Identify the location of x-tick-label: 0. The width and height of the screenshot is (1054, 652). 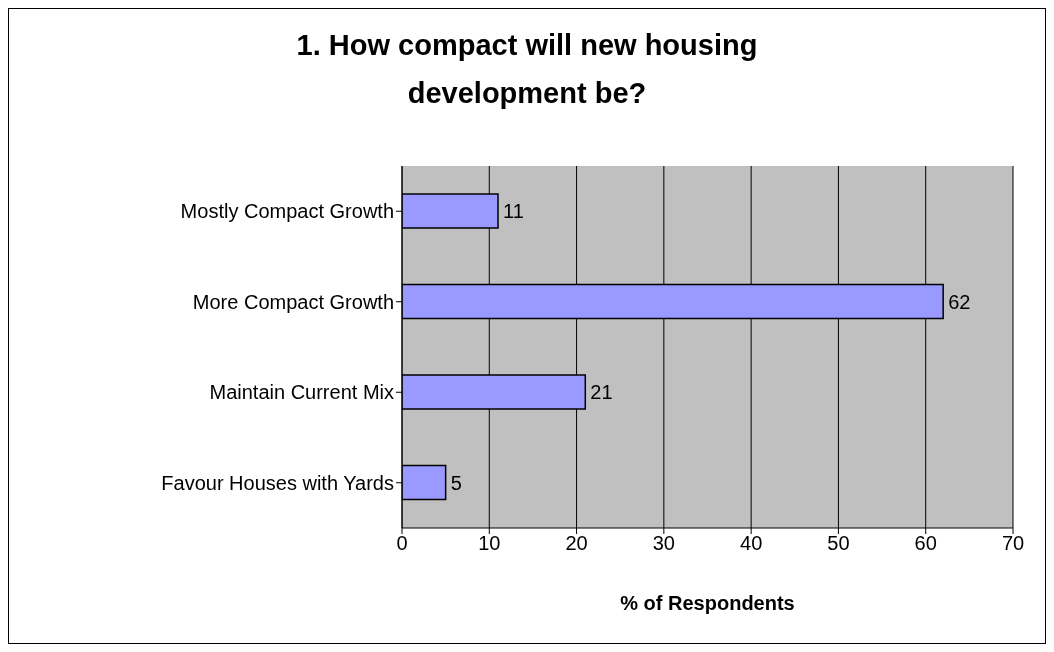
(402, 543).